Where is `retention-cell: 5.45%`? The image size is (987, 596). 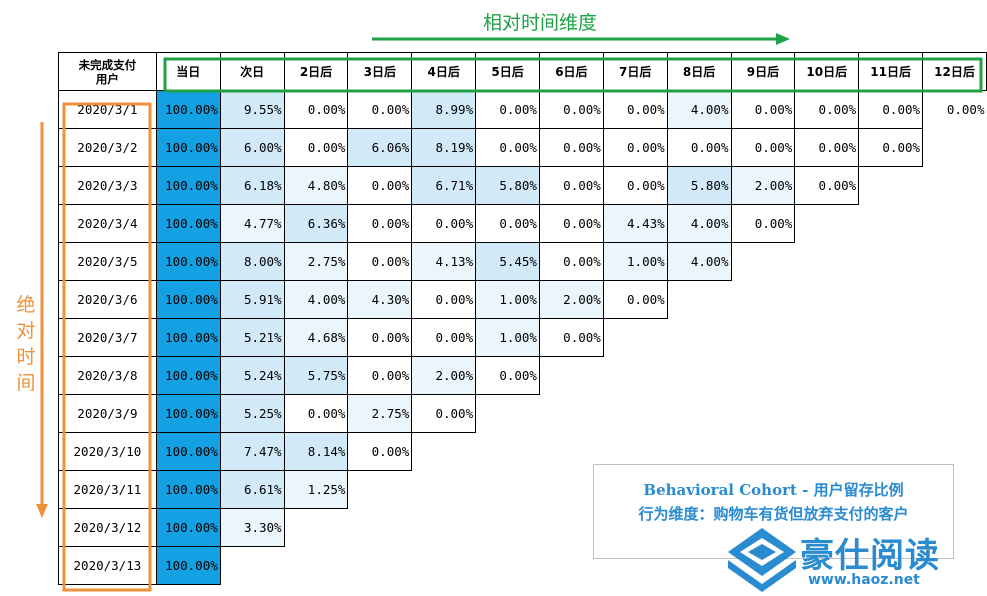
retention-cell: 5.45% is located at coordinates (507, 261).